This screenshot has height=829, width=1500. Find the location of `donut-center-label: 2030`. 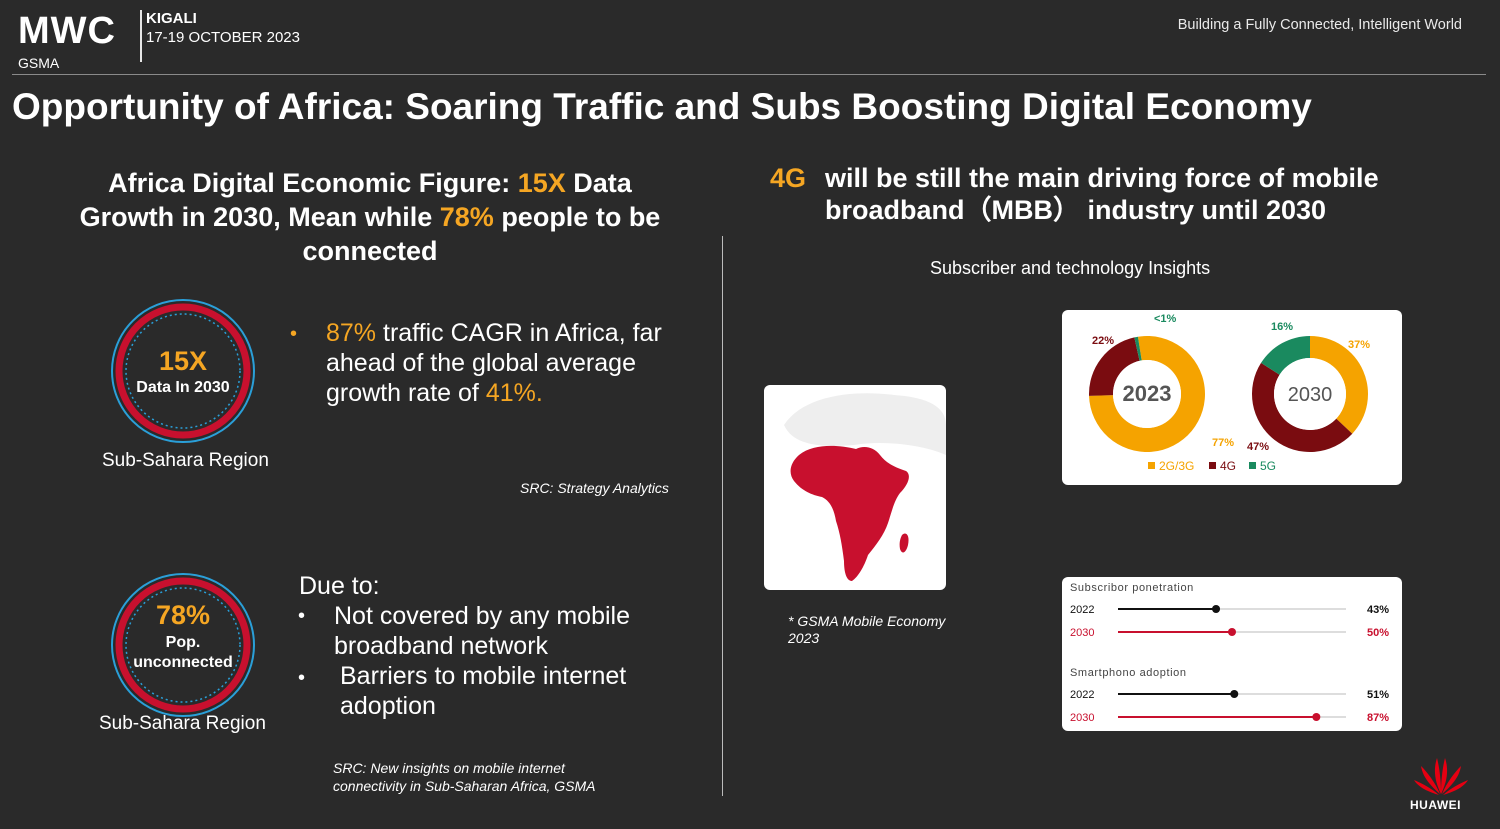

donut-center-label: 2030 is located at coordinates (1310, 395).